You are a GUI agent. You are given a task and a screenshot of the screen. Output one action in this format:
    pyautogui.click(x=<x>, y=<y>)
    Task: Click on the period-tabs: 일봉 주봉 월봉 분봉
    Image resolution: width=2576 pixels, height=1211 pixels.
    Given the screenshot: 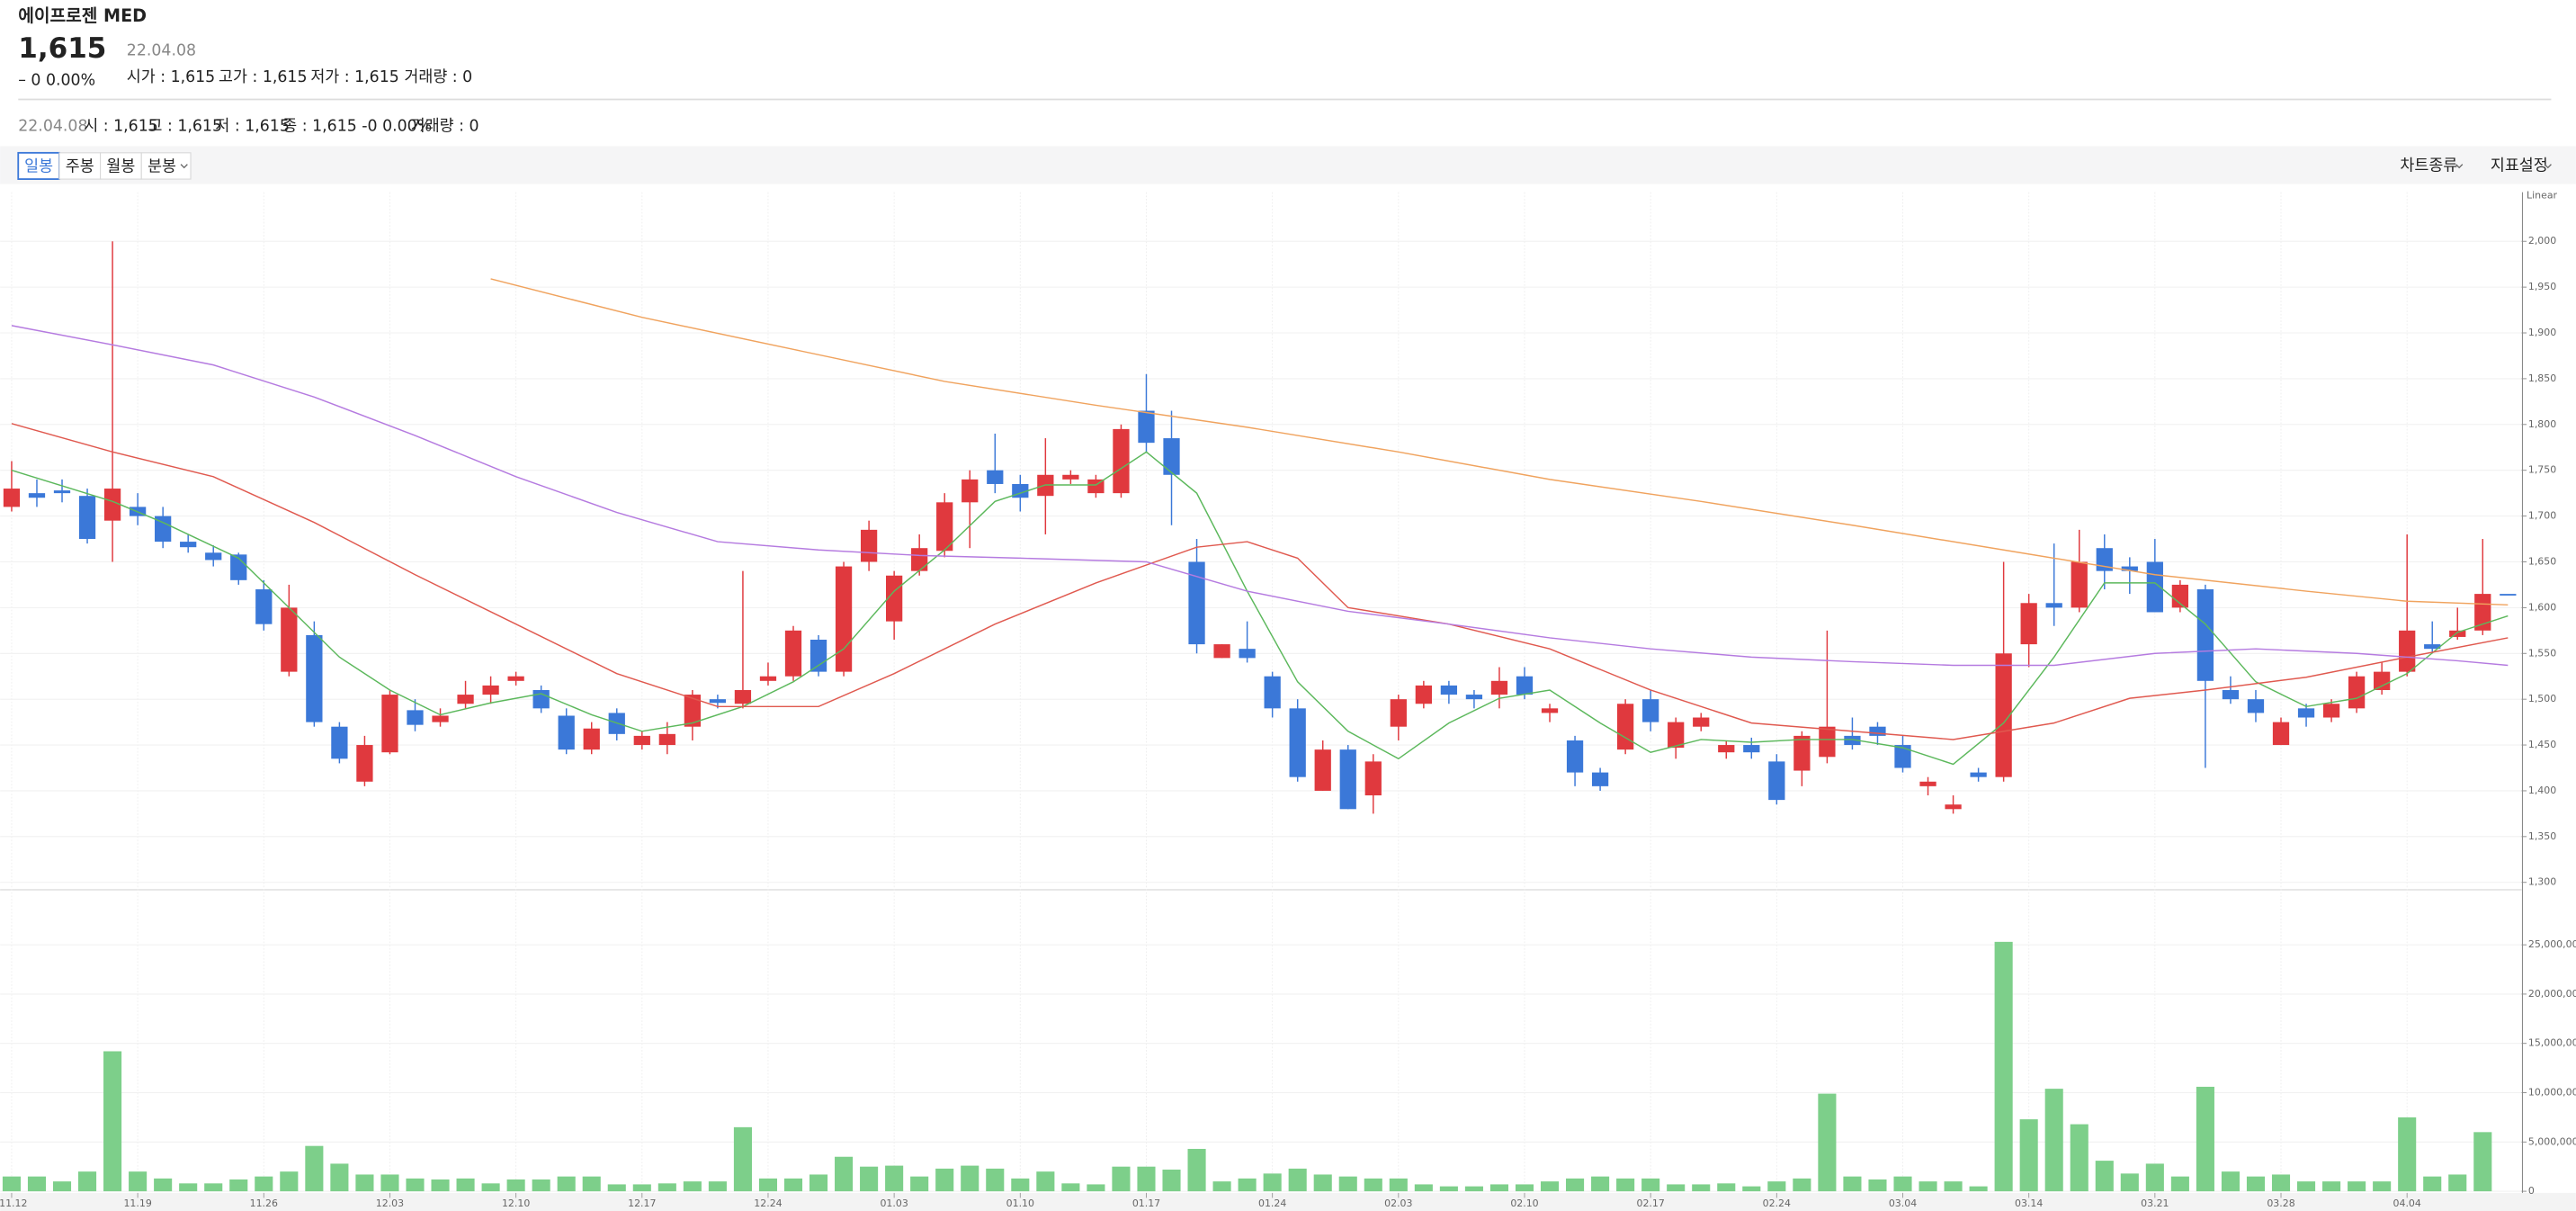 What is the action you would take?
    pyautogui.click(x=104, y=165)
    